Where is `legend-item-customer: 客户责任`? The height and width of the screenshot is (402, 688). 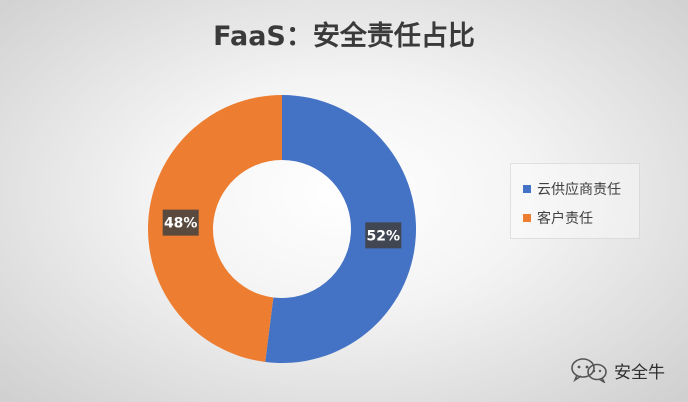
legend-item-customer: 客户责任 is located at coordinates (581, 217).